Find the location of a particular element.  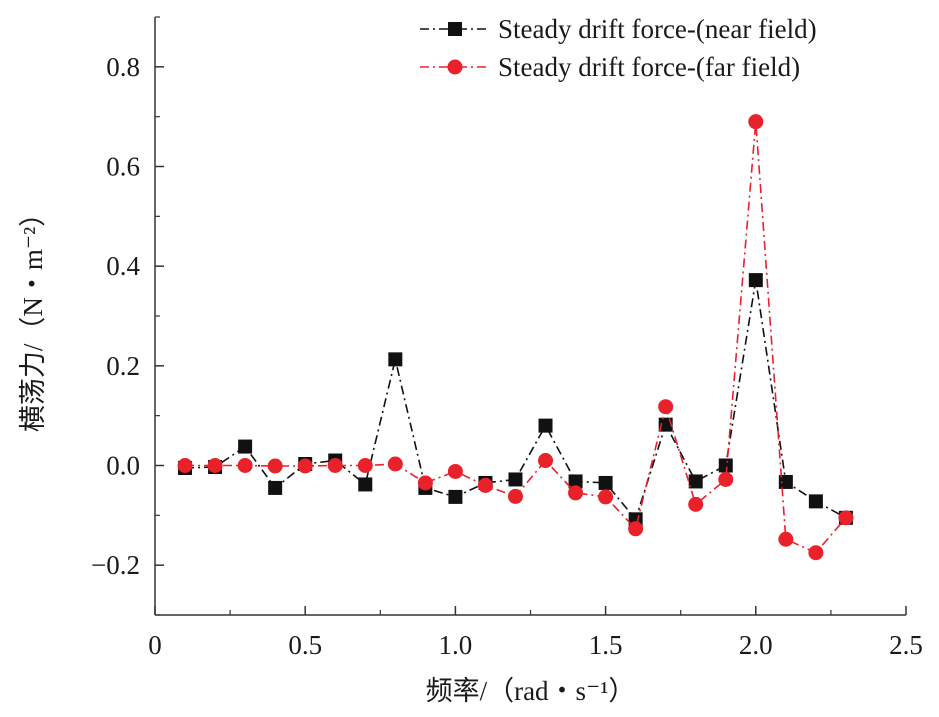

legend-item: Steady drift force-(near field) is located at coordinates (618, 29).